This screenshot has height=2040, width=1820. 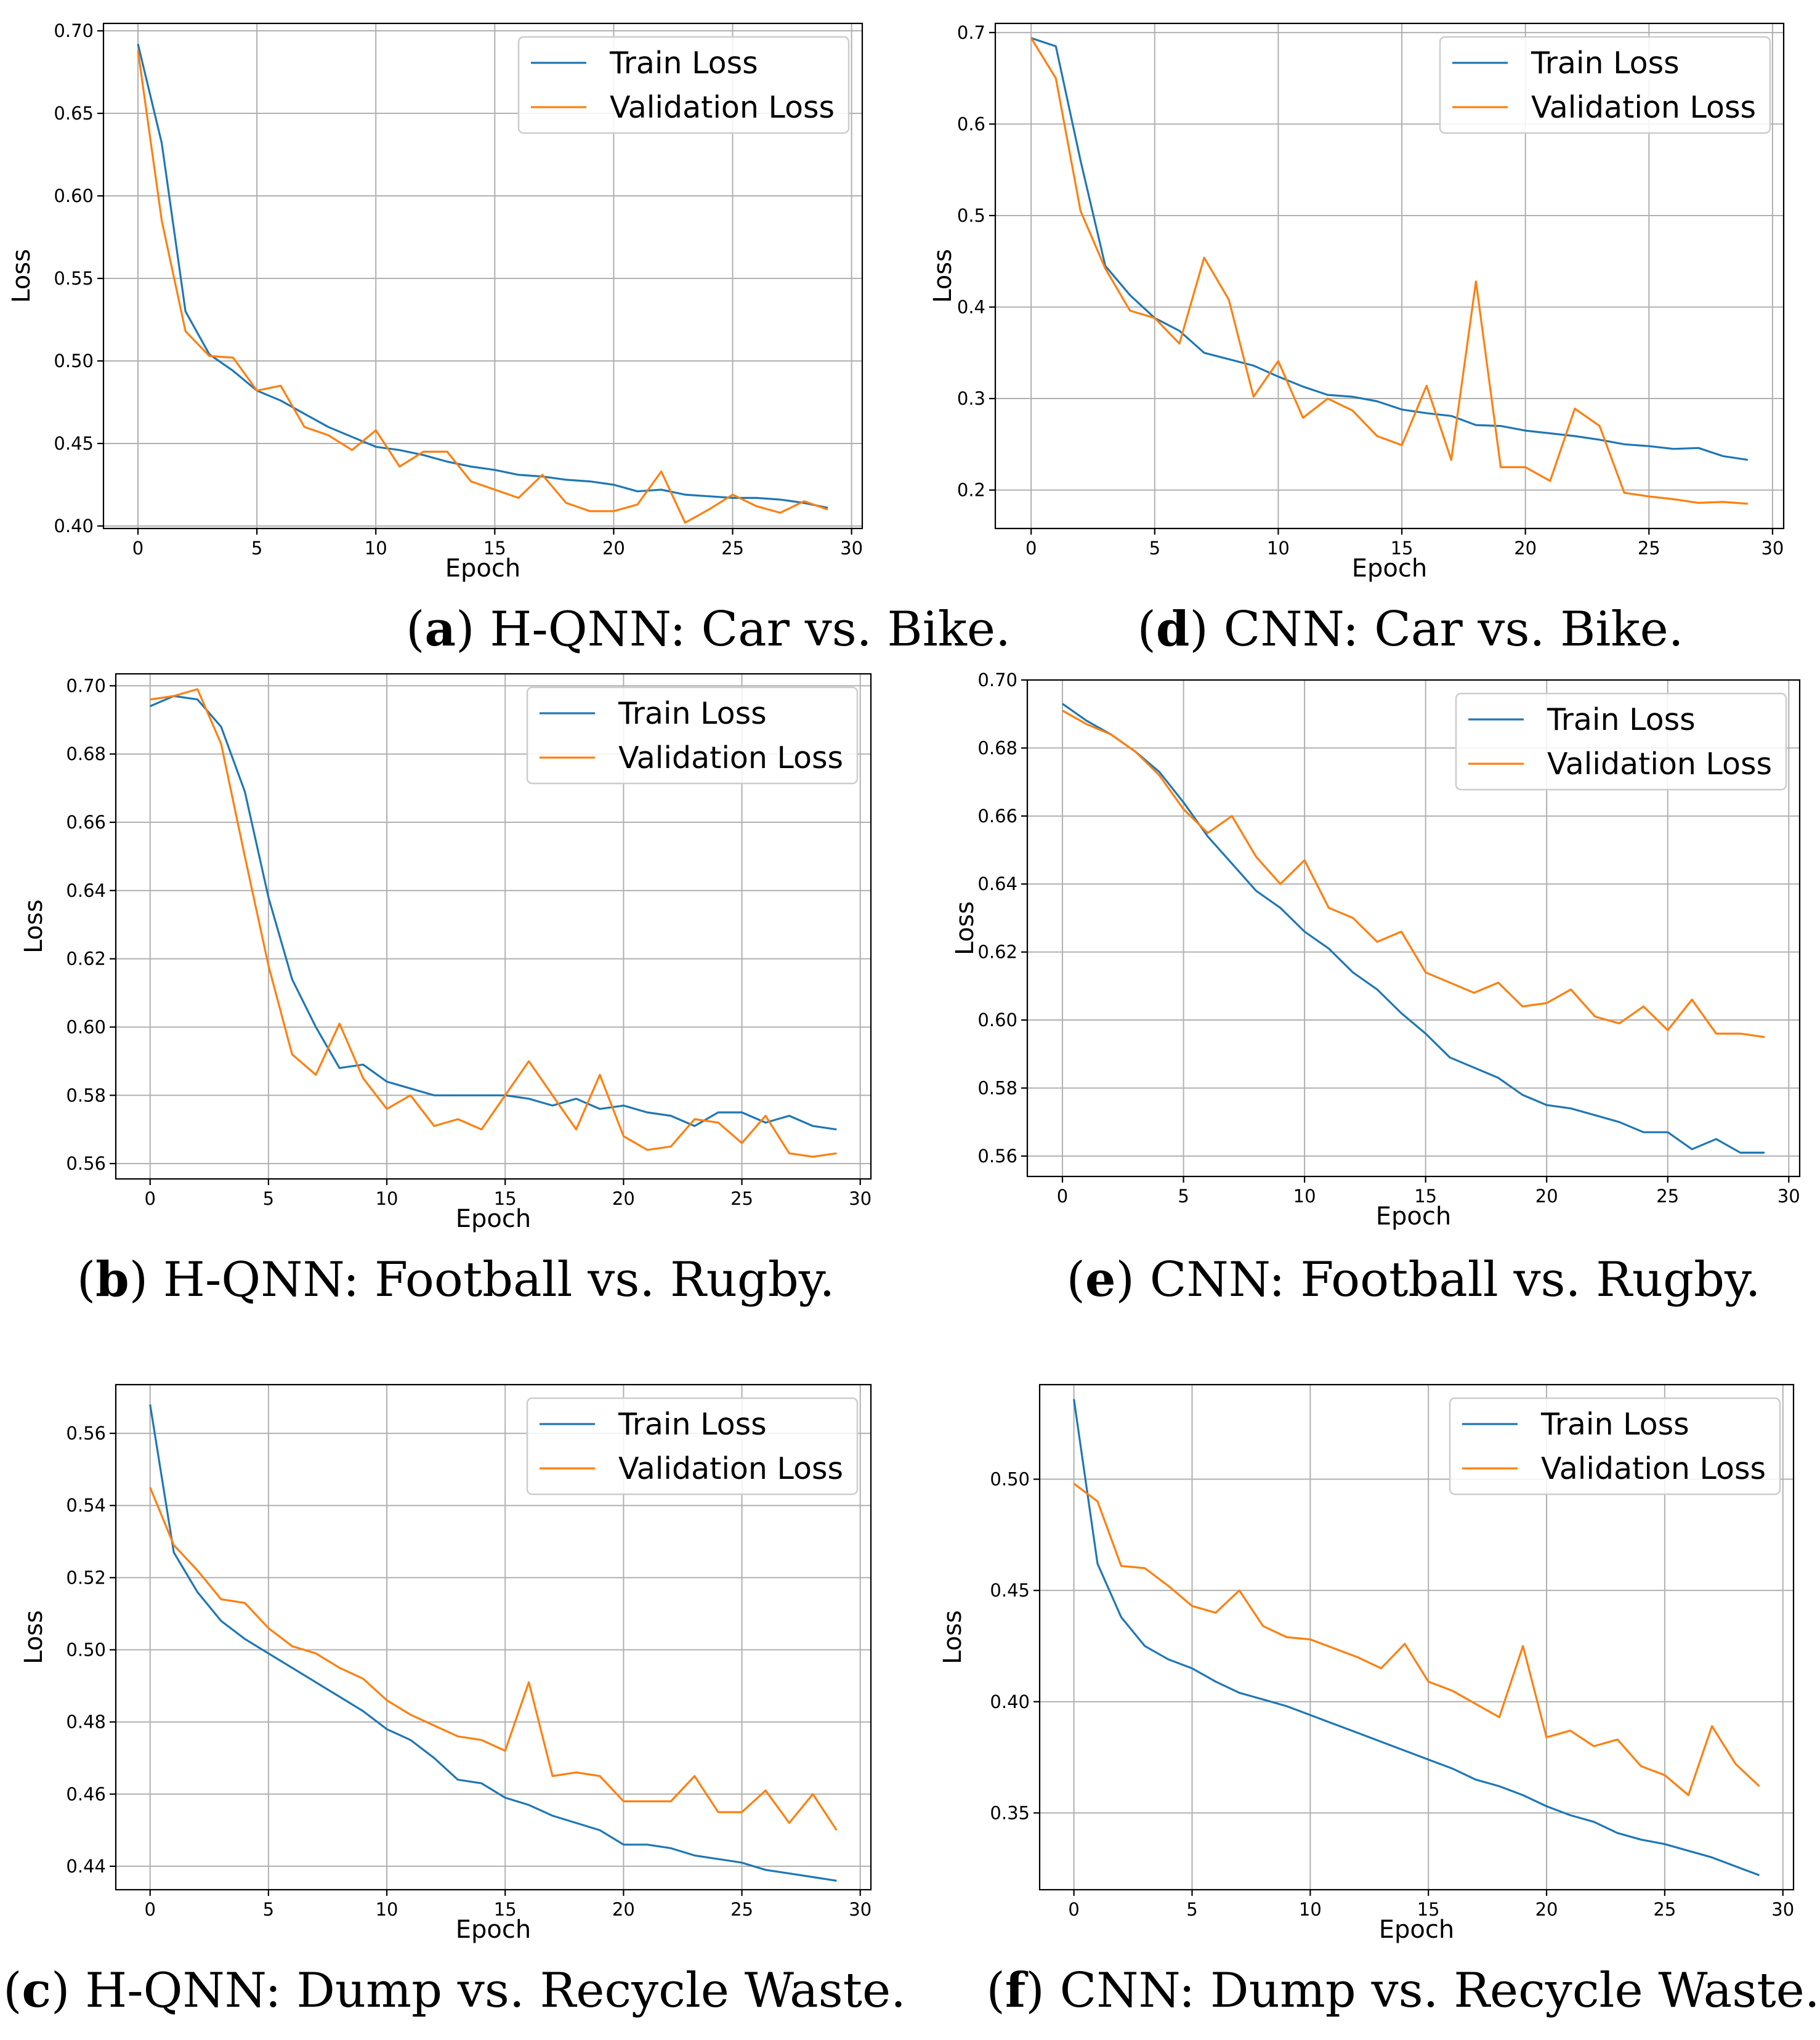 What do you see at coordinates (256, 548) in the screenshot?
I see `panel-a-xtick-label-1: 5` at bounding box center [256, 548].